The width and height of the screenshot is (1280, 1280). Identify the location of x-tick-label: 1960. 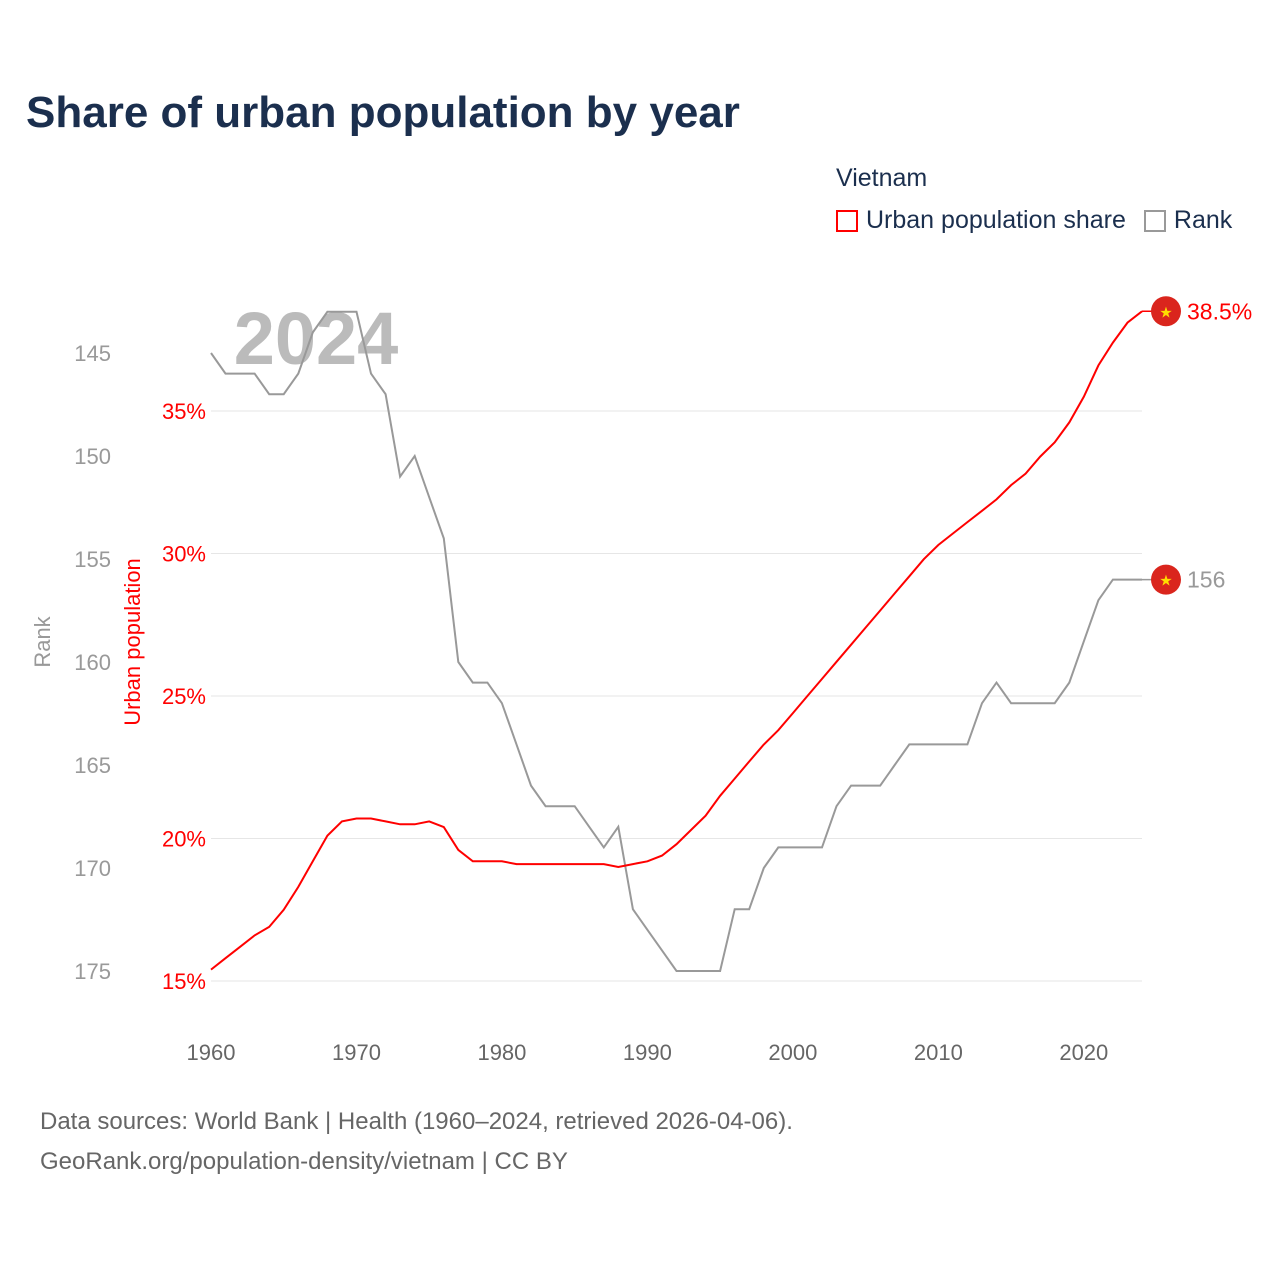
(211, 1052).